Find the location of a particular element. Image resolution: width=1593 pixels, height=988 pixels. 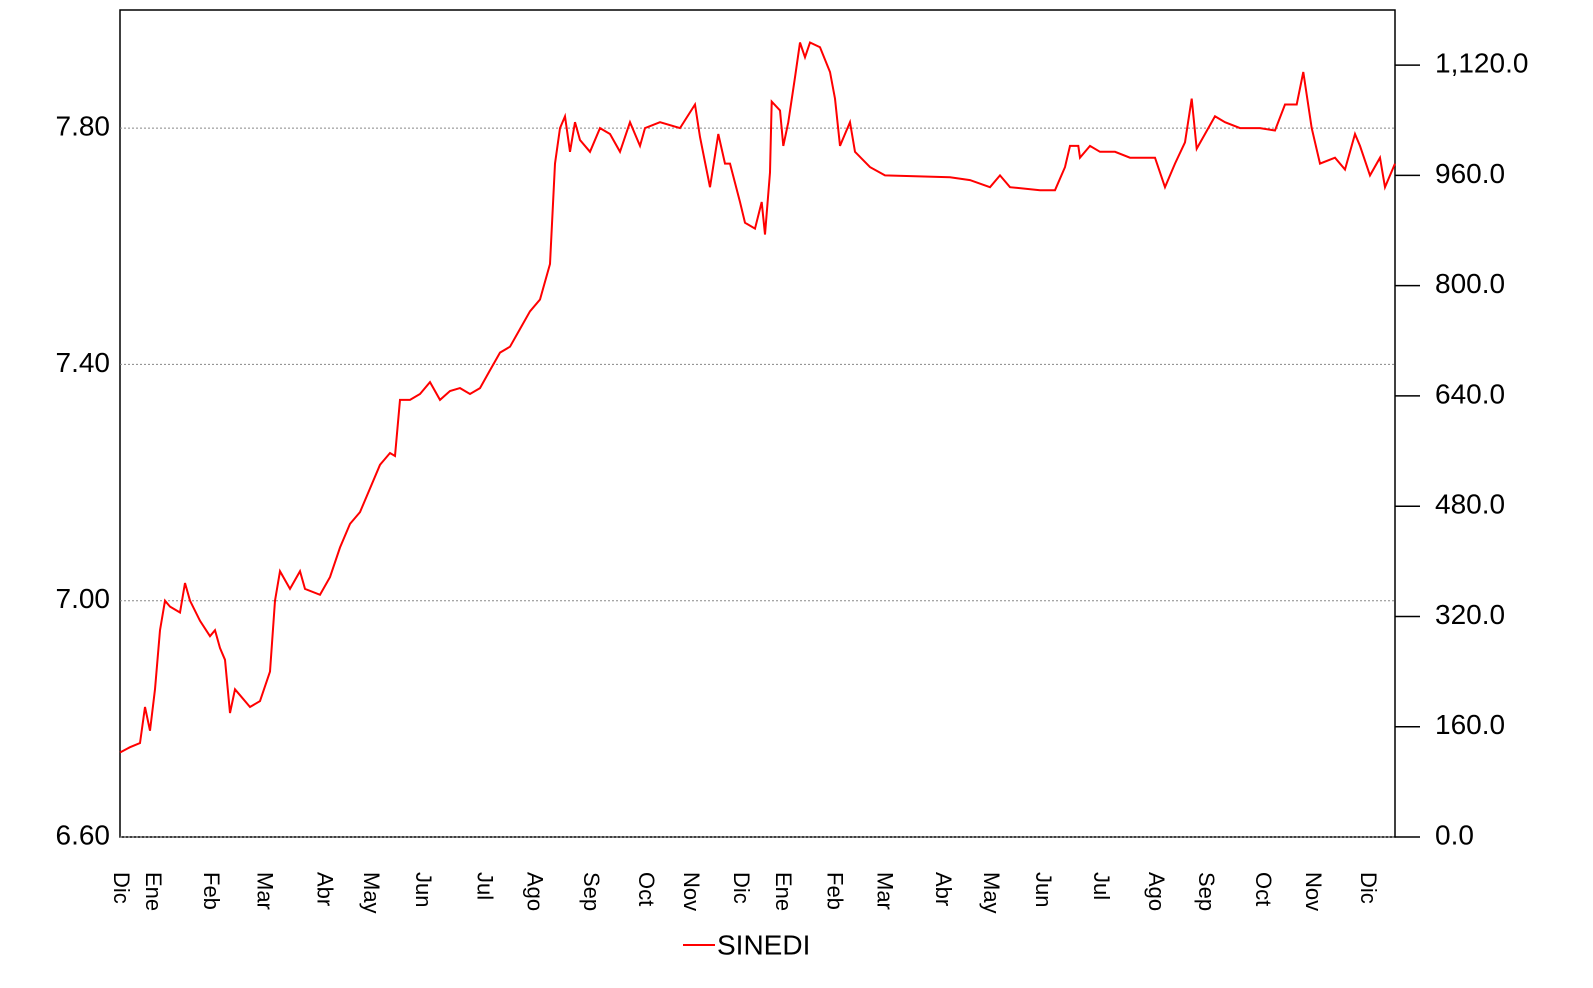

y2-tick-label: 1,120.0 is located at coordinates (1481, 63).